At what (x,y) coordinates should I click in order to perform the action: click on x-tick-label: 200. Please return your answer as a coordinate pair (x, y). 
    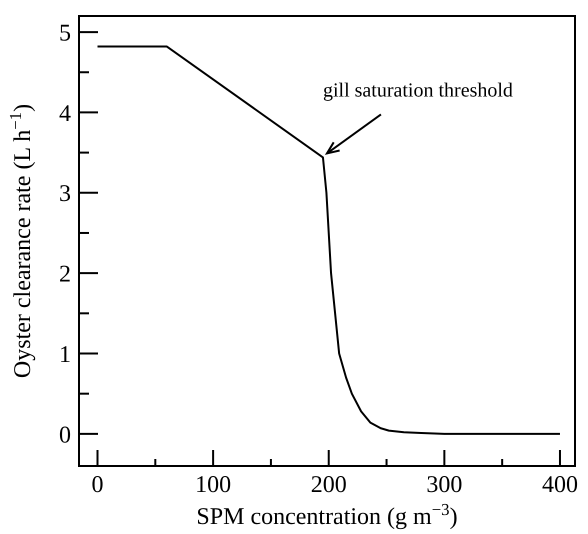
    Looking at the image, I should click on (328, 485).